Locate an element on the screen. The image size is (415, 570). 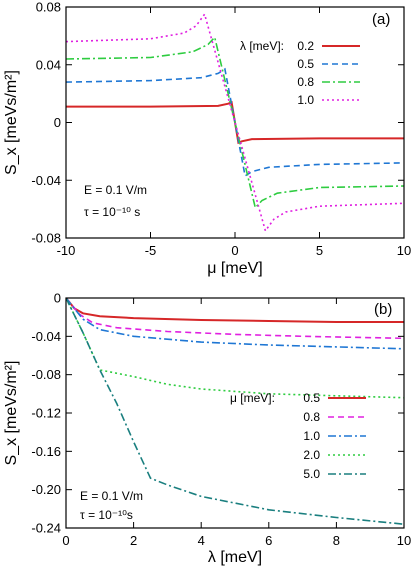
legend: λ [meV]: 0.2 0.5 0.8 1.0 is located at coordinates (300, 73).